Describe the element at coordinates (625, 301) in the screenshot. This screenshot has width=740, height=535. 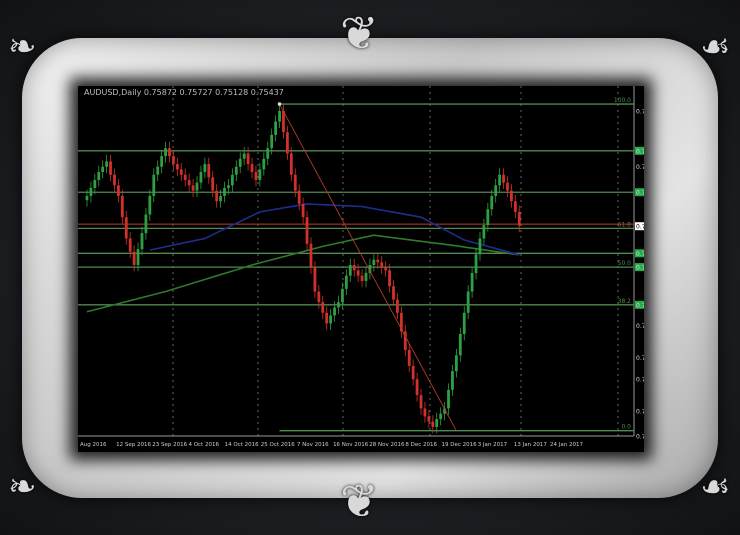
I see `fib-level-label: 38.2` at that location.